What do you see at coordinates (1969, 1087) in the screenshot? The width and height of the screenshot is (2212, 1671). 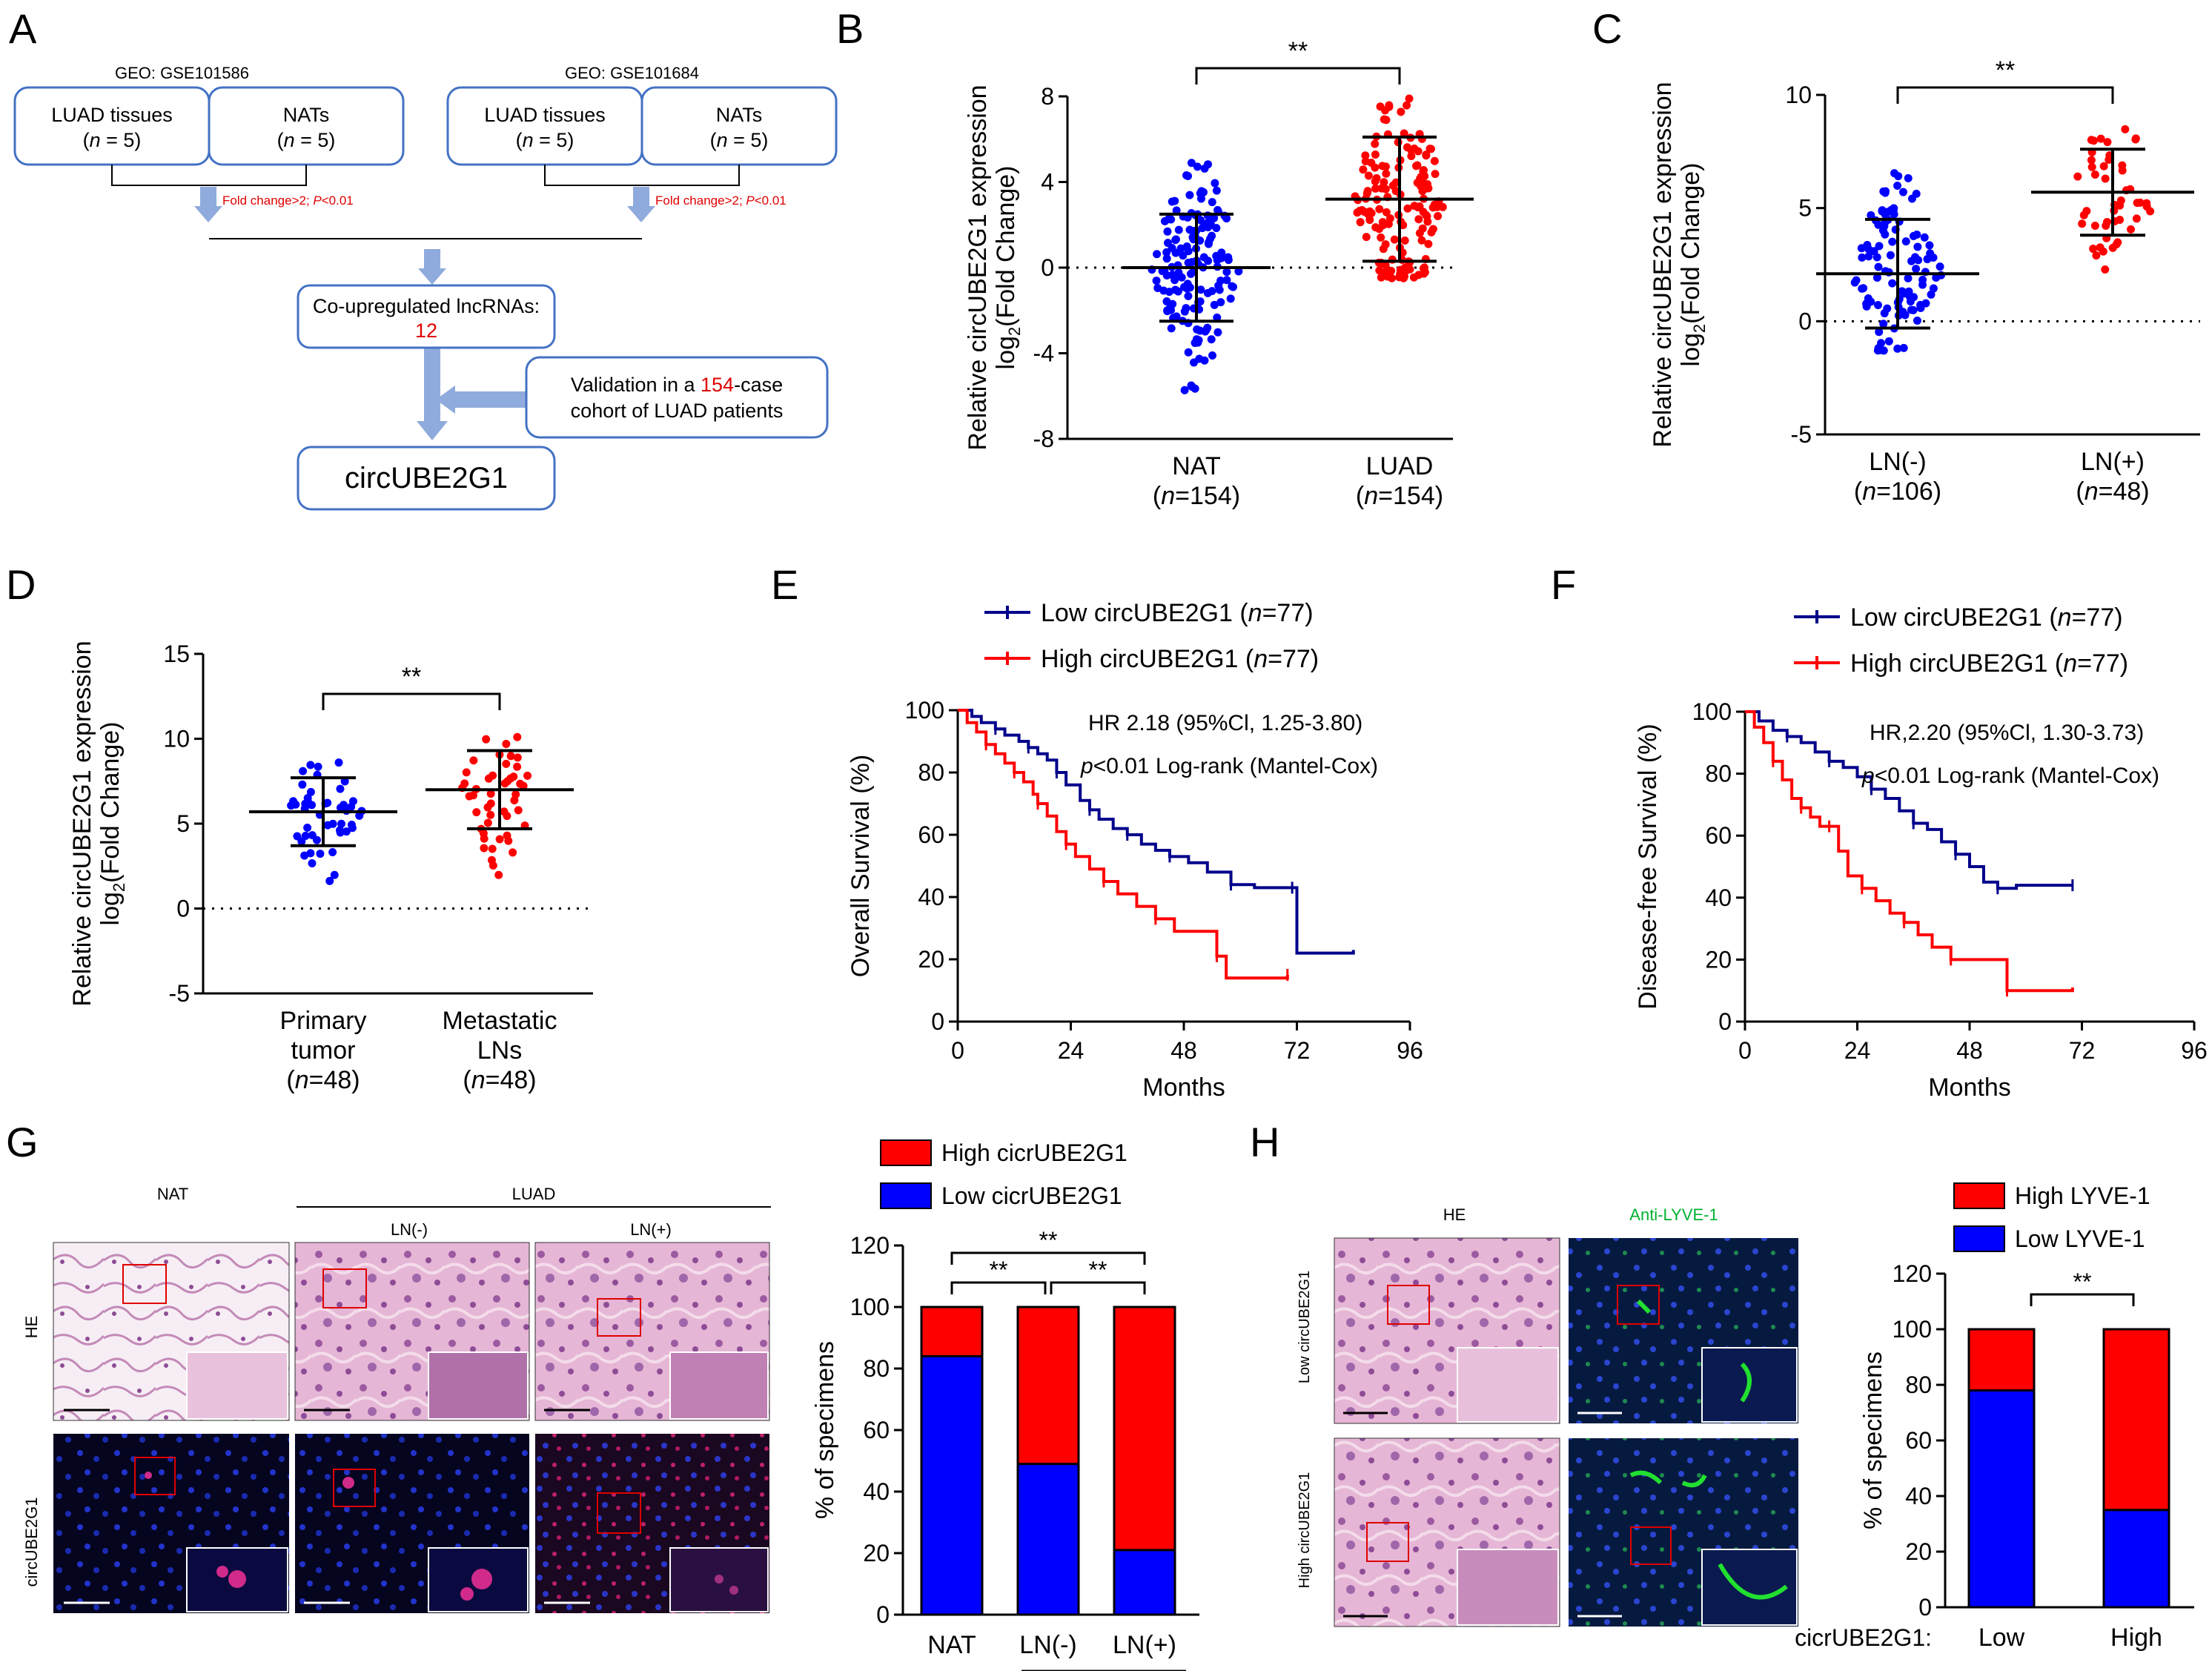 I see `x-axis-label: Months` at bounding box center [1969, 1087].